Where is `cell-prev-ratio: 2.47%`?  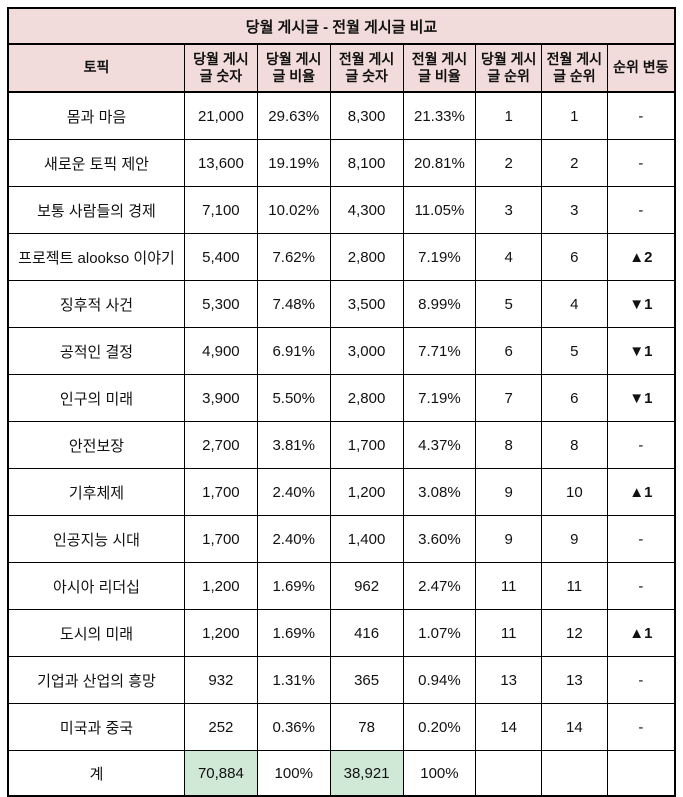
cell-prev-ratio: 2.47% is located at coordinates (439, 586).